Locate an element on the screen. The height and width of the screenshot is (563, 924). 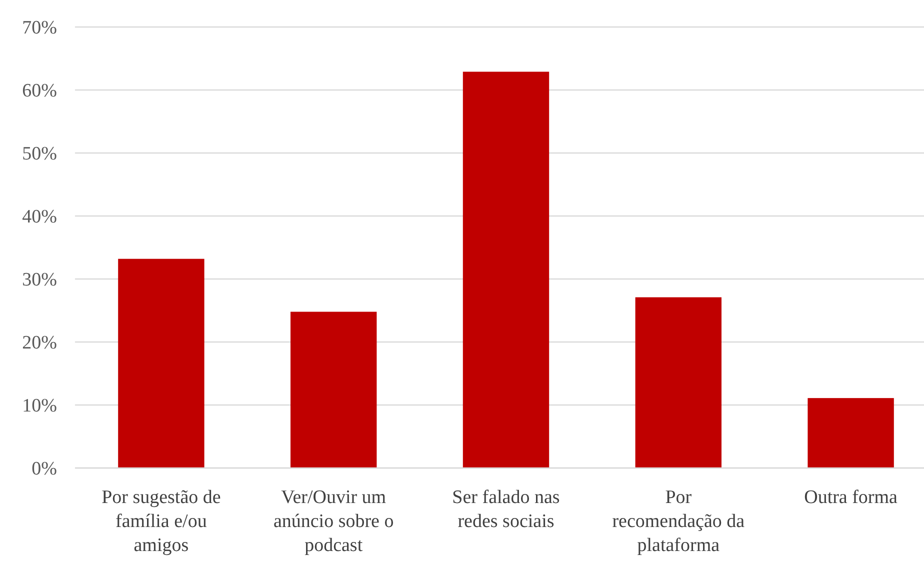
y-tick-label: 20% is located at coordinates (40, 343).